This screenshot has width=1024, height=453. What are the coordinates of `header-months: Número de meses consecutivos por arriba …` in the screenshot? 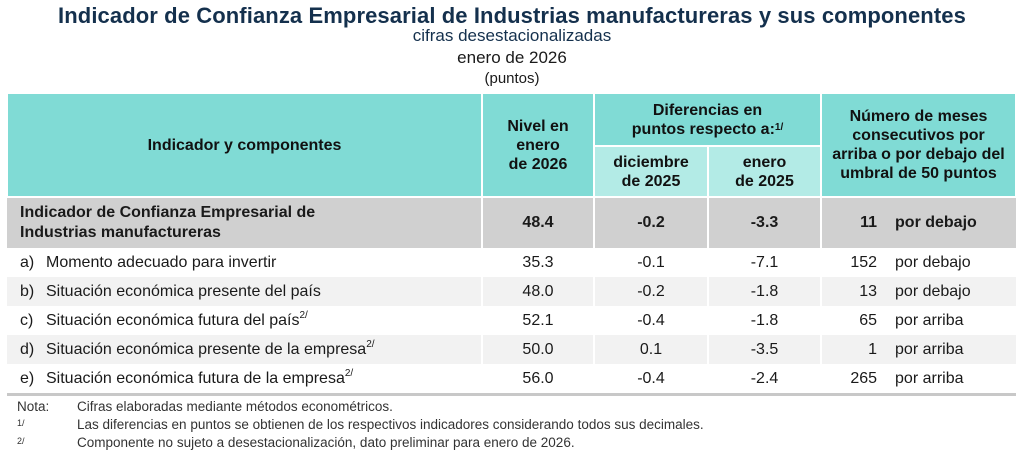 It's located at (919, 145).